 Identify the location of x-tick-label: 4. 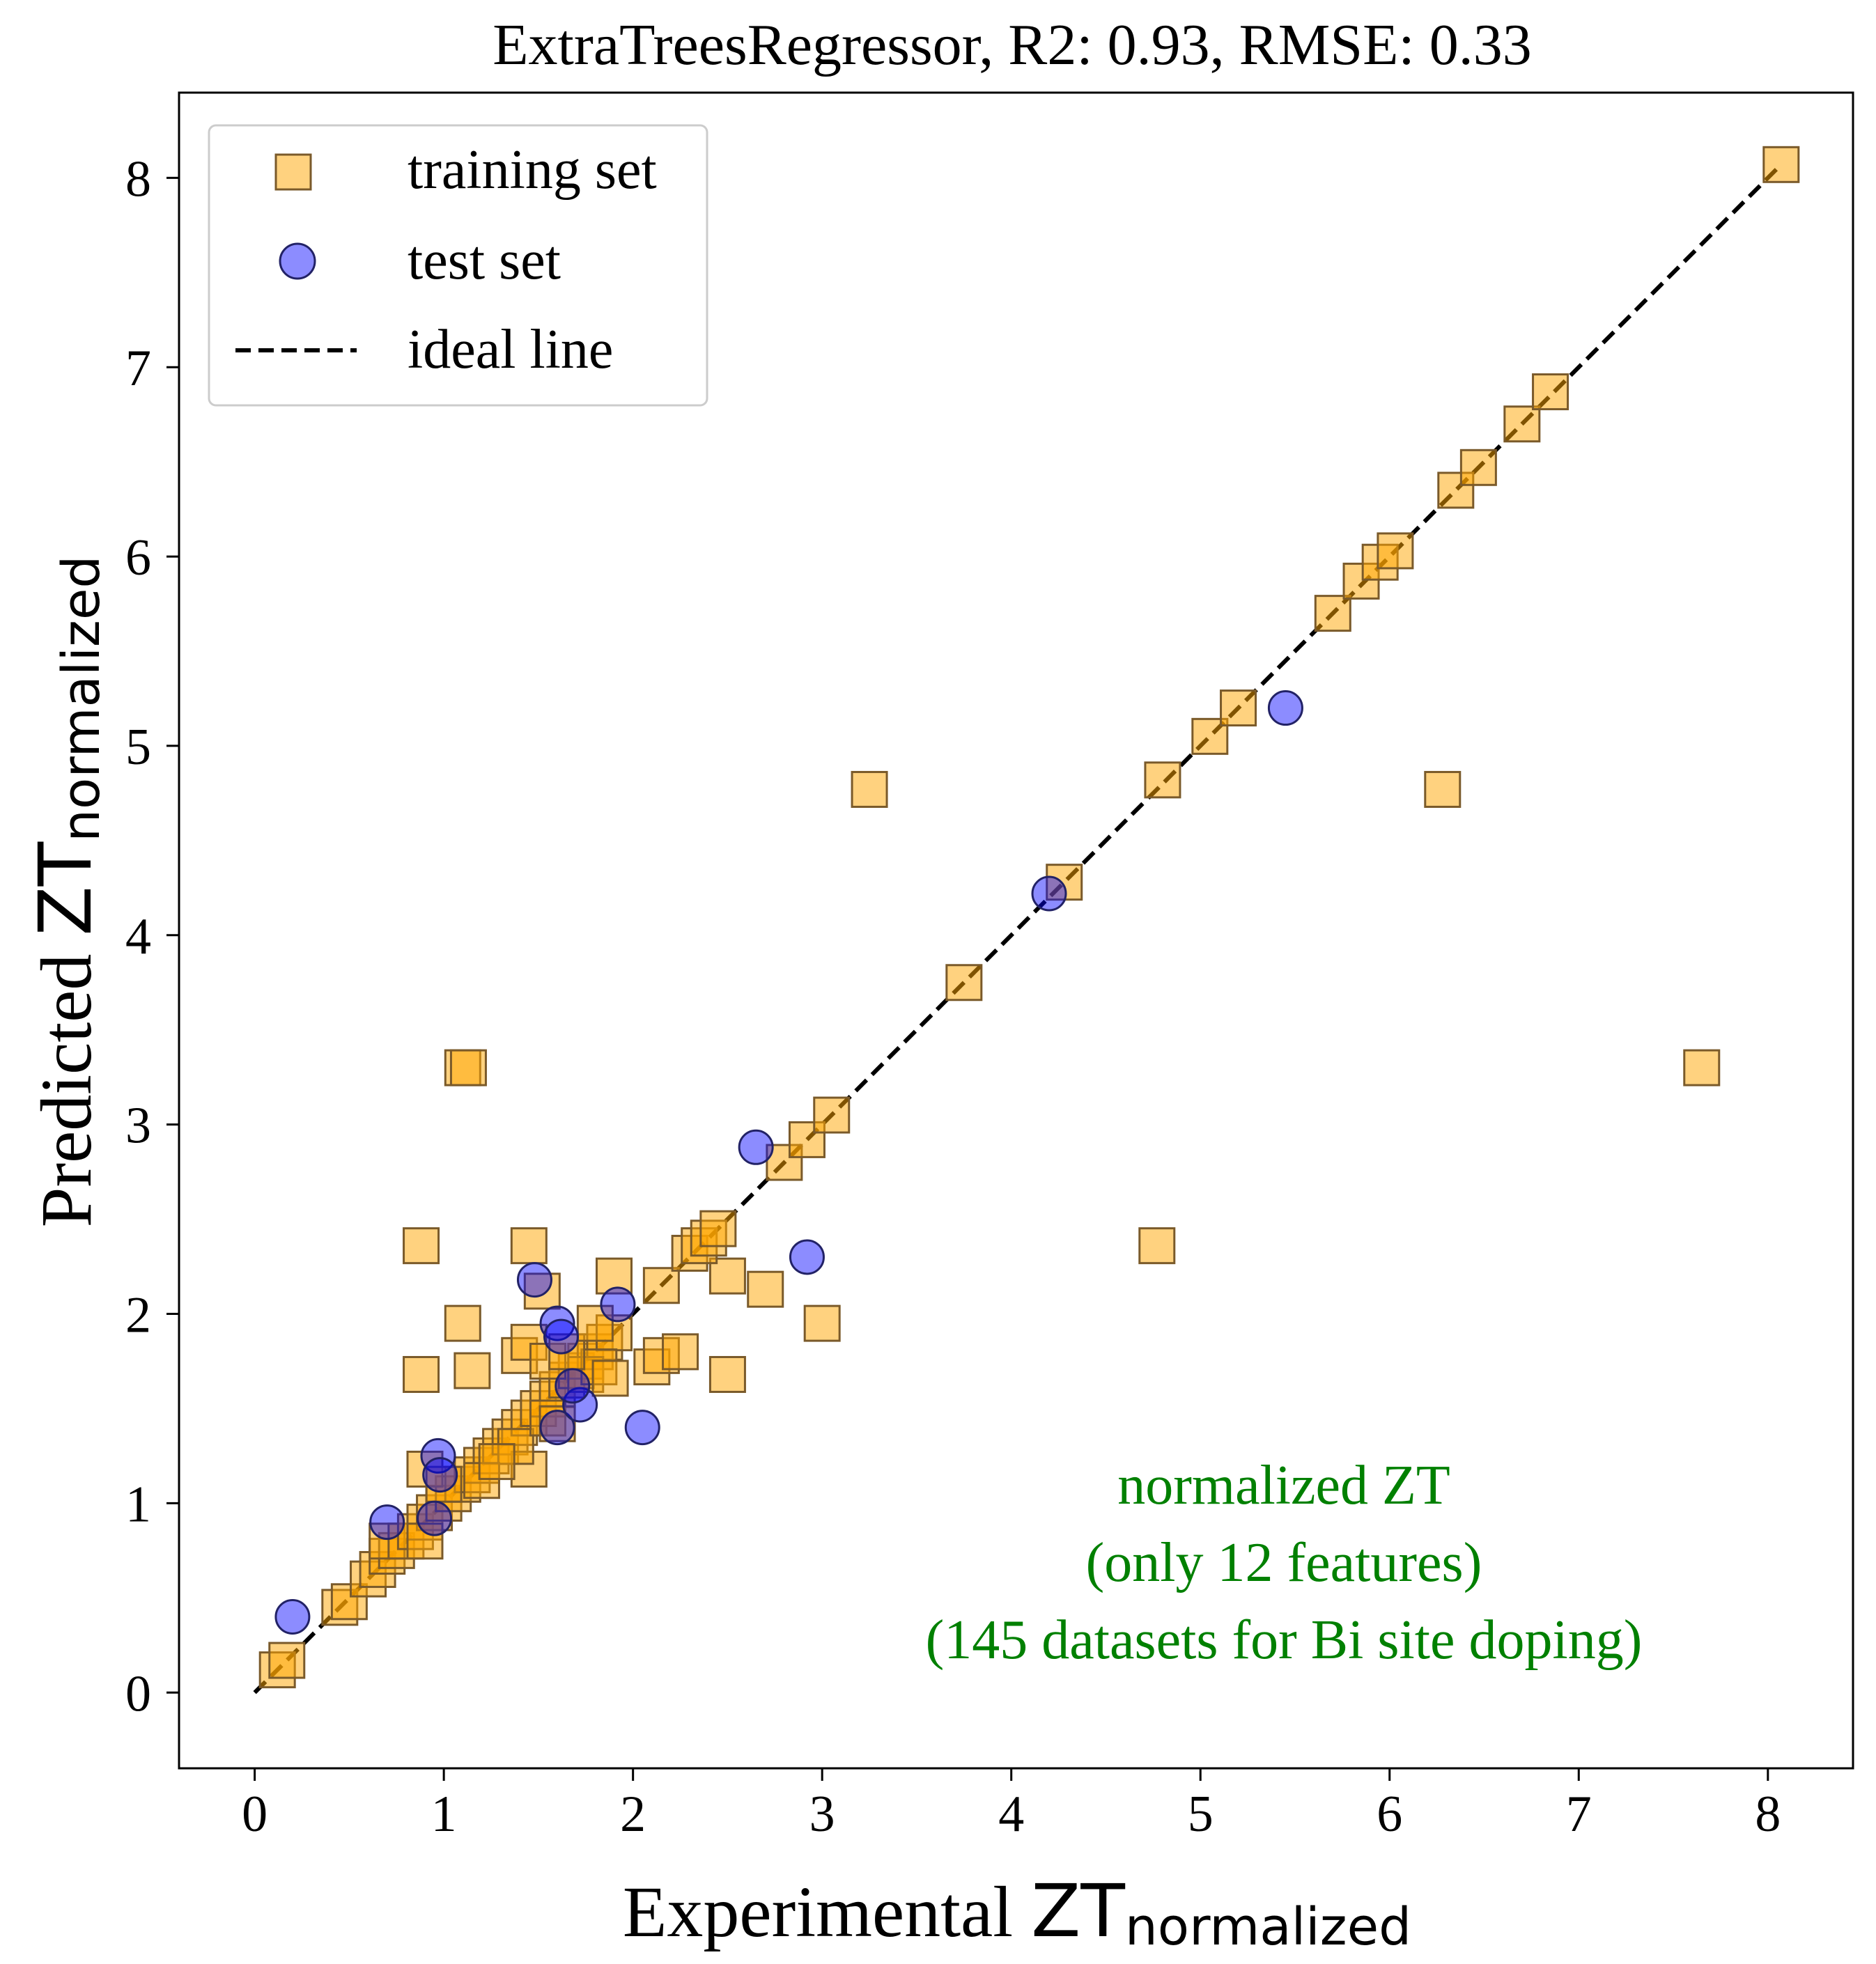
(1011, 1814).